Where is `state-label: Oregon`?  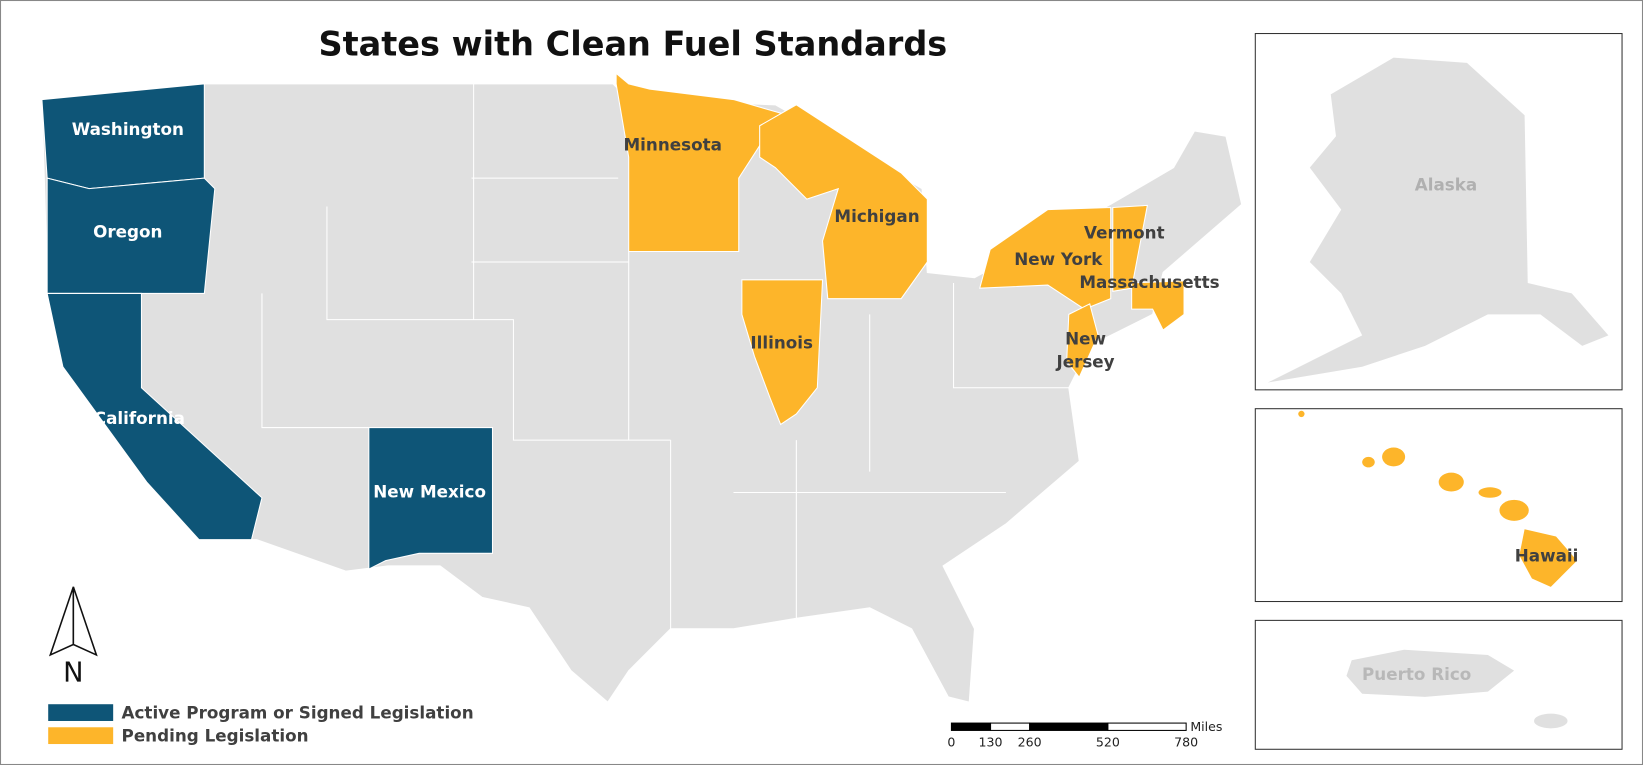
state-label: Oregon is located at coordinates (127, 232).